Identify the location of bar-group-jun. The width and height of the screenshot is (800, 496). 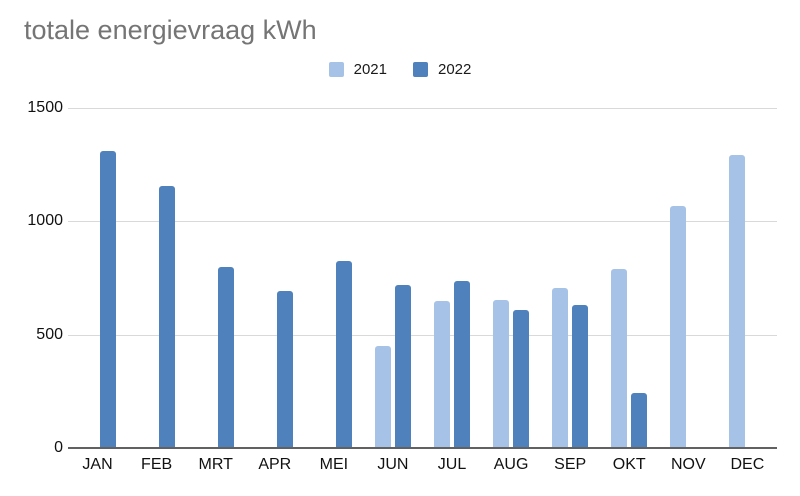
(392, 278).